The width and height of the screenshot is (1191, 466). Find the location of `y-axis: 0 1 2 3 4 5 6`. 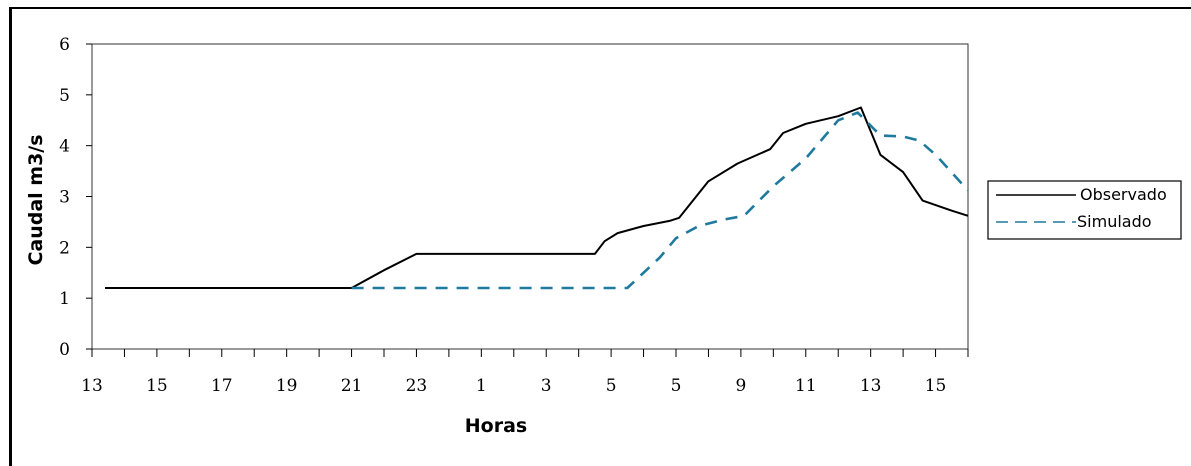

y-axis: 0 1 2 3 4 5 6 is located at coordinates (75, 197).